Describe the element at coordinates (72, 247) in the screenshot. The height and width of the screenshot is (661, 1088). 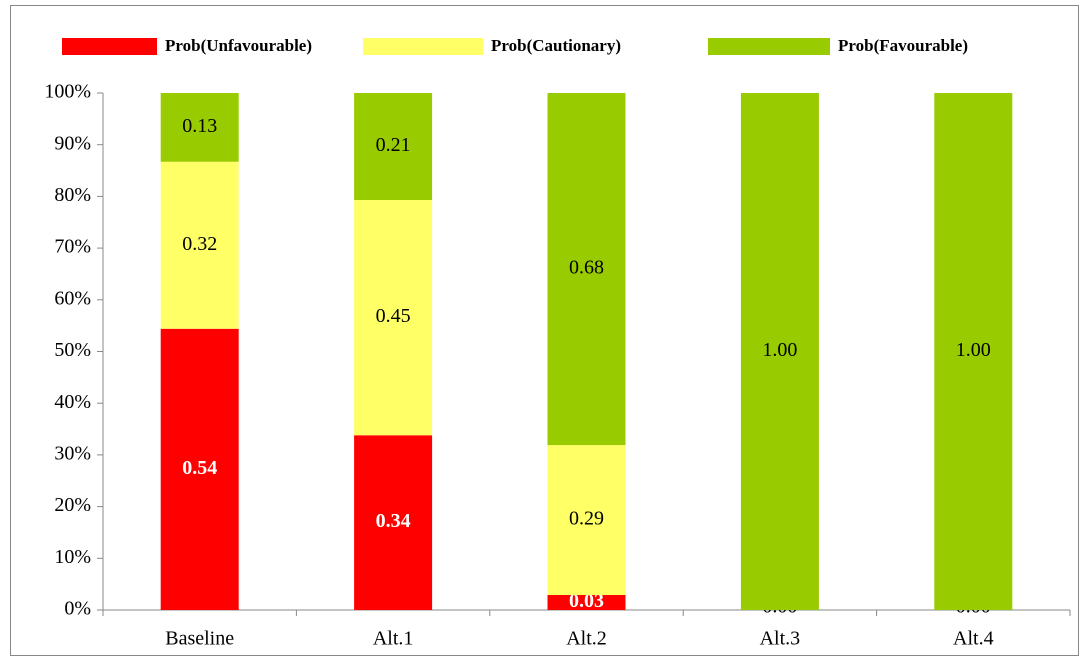
I see `y-tick-label: 70%` at that location.